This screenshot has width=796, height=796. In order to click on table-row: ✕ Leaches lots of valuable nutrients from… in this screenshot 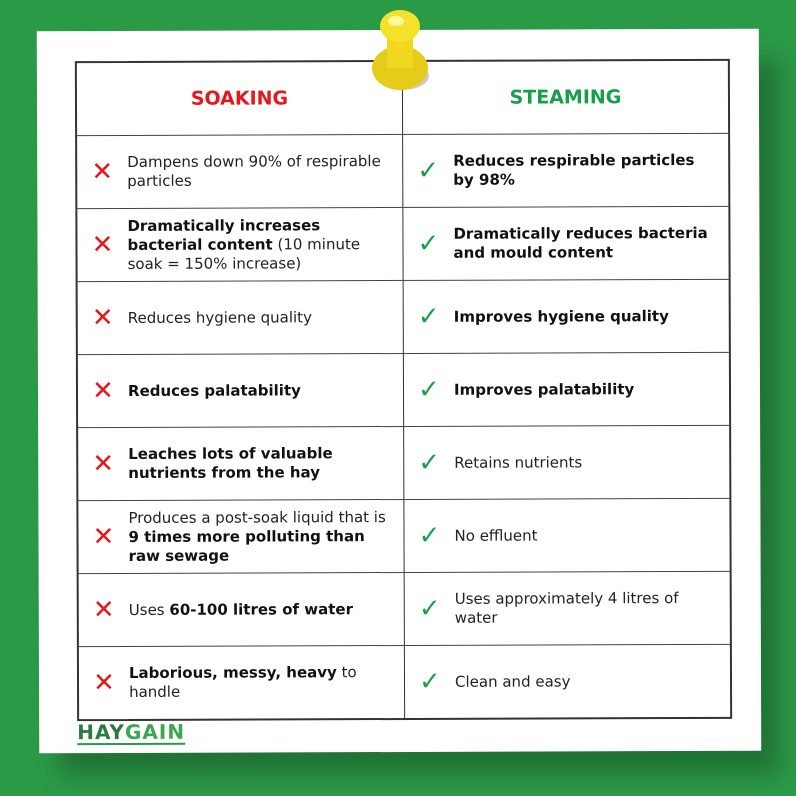, I will do `click(404, 463)`.